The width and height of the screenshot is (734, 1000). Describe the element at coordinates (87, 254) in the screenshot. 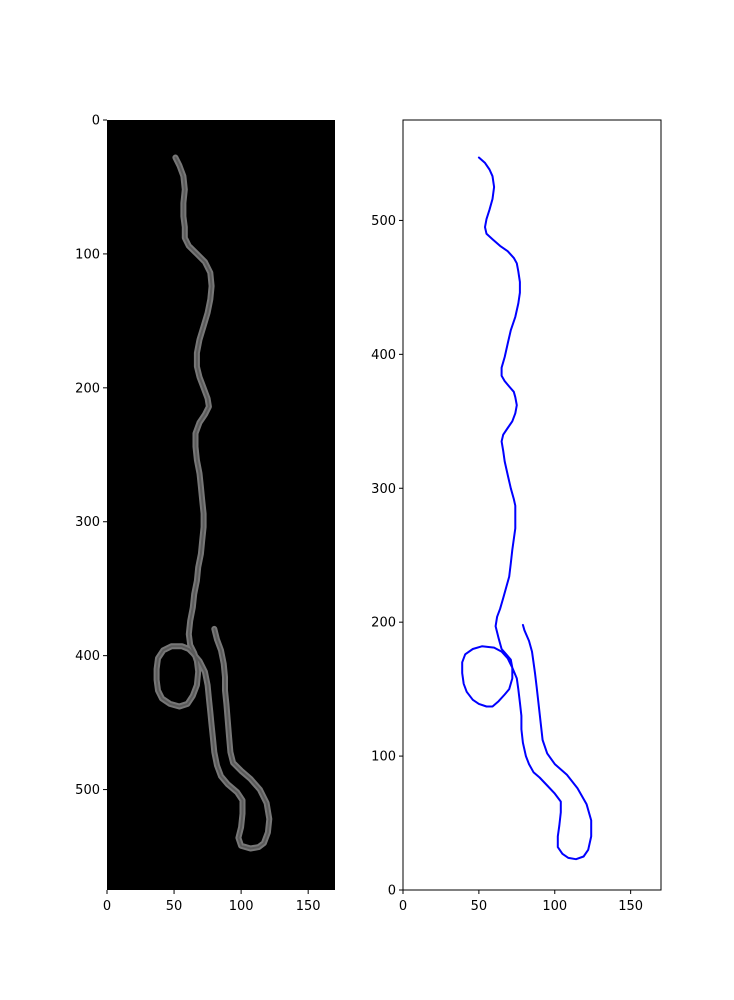

I see `left-y-tick-label-100: 100` at that location.